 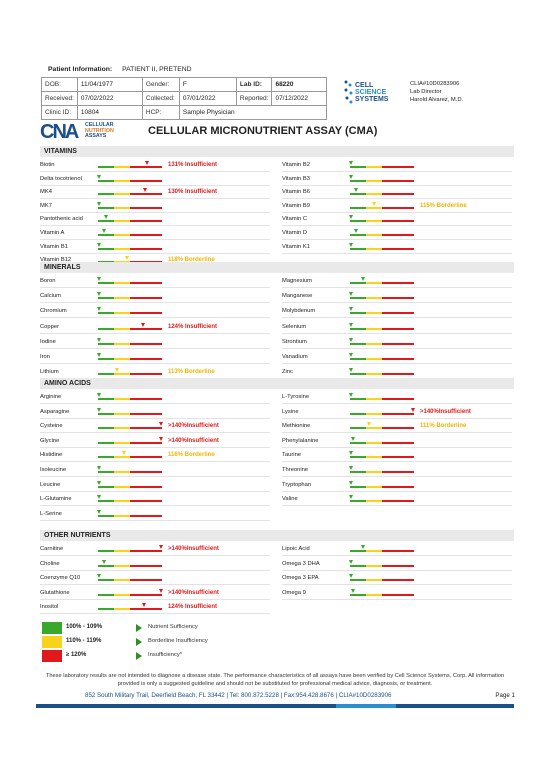 What do you see at coordinates (76, 655) in the screenshot?
I see `legend-range: ≥ 120%` at bounding box center [76, 655].